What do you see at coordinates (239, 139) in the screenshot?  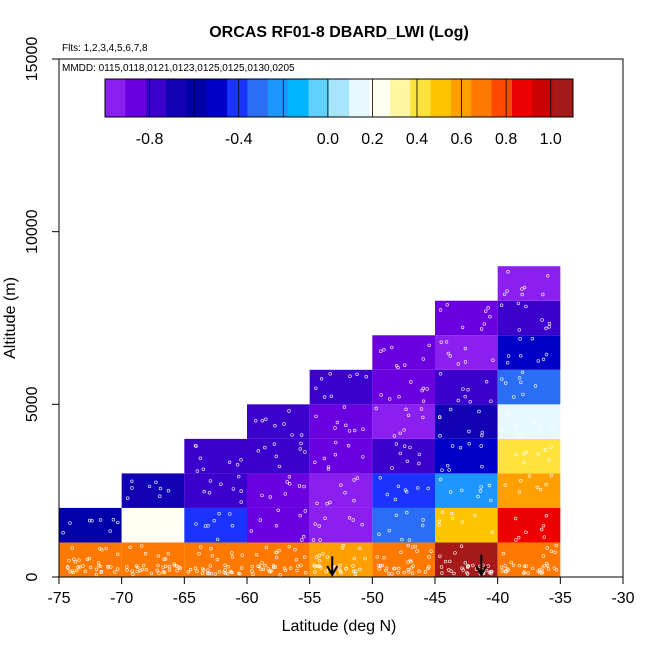 I see `colorbar-tick-label: -0.4` at bounding box center [239, 139].